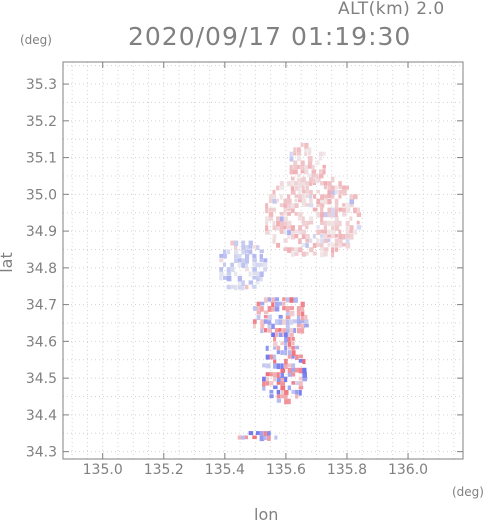  What do you see at coordinates (270, 36) in the screenshot?
I see `timestamp-title: 2020/09/17 01:19:30` at bounding box center [270, 36].